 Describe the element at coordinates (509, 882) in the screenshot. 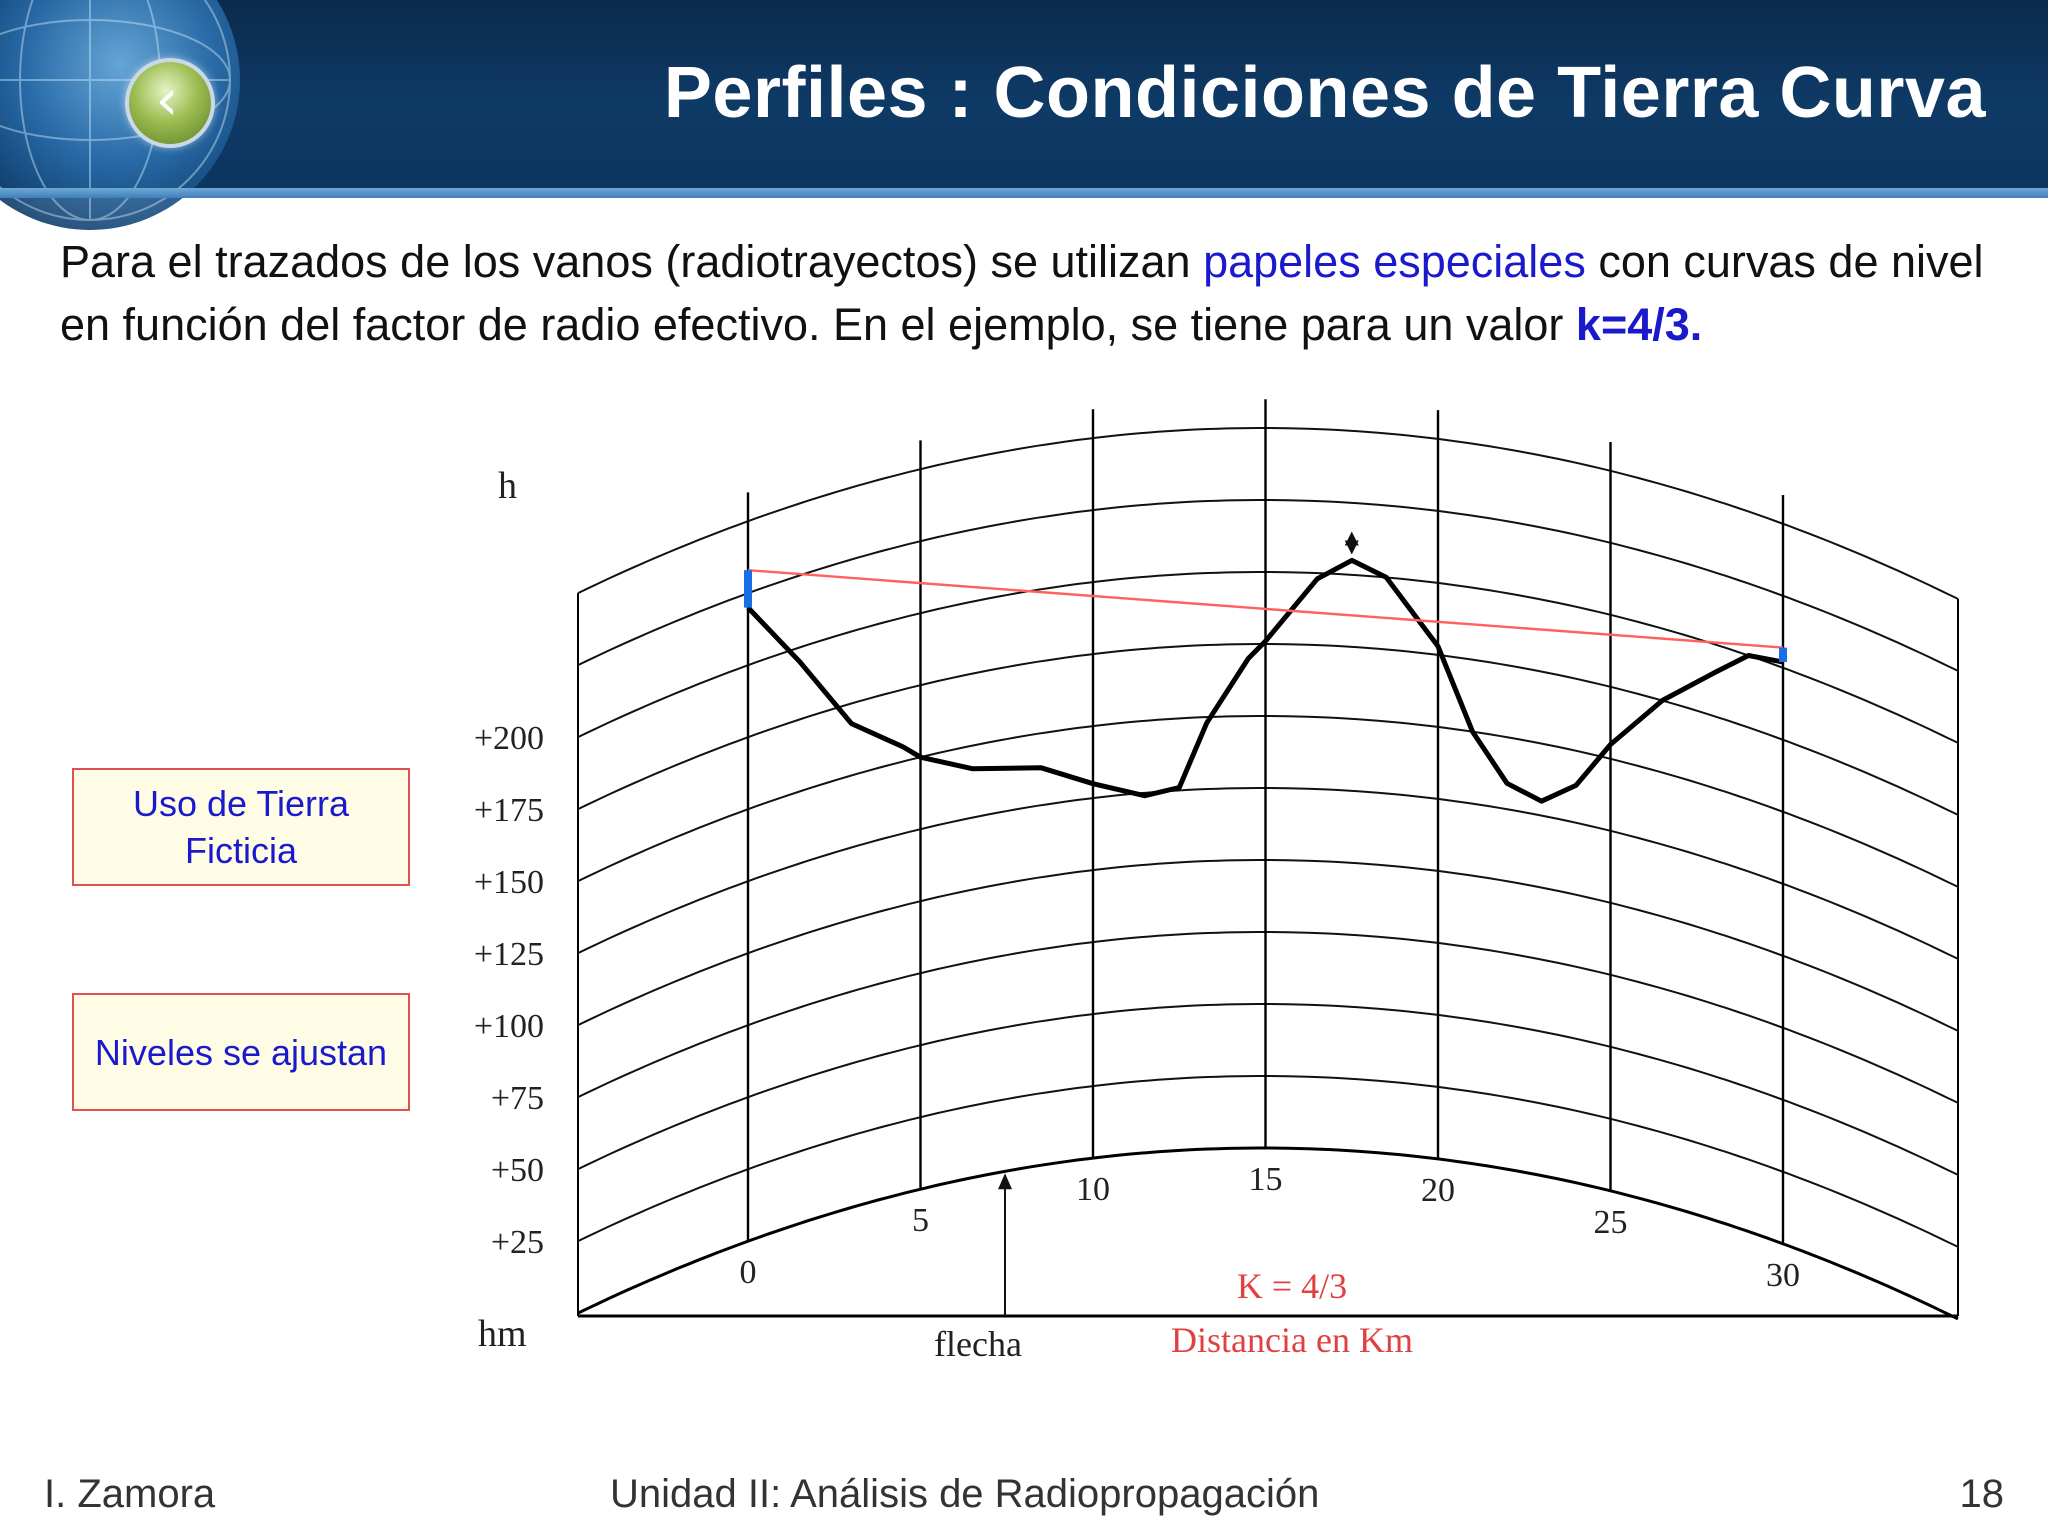

I see `y-tick-label: +150` at that location.